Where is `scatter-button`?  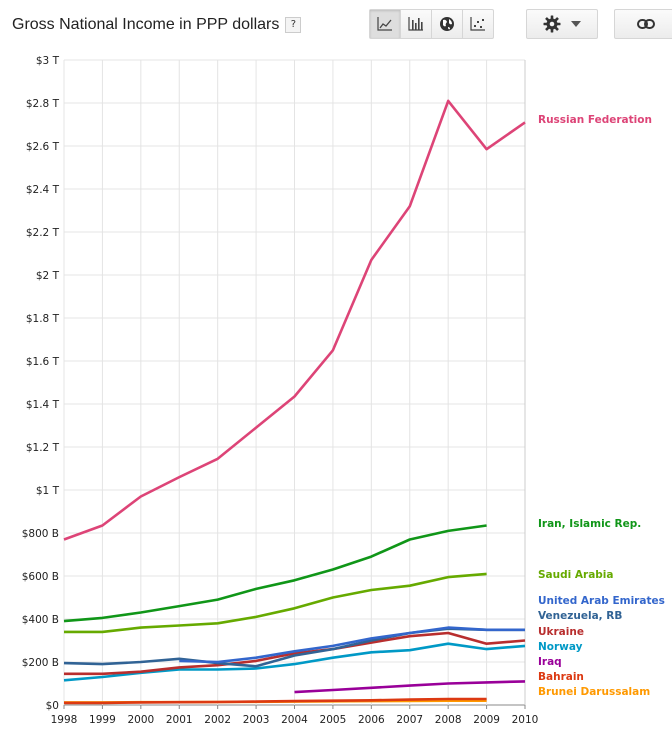
scatter-button is located at coordinates (478, 24).